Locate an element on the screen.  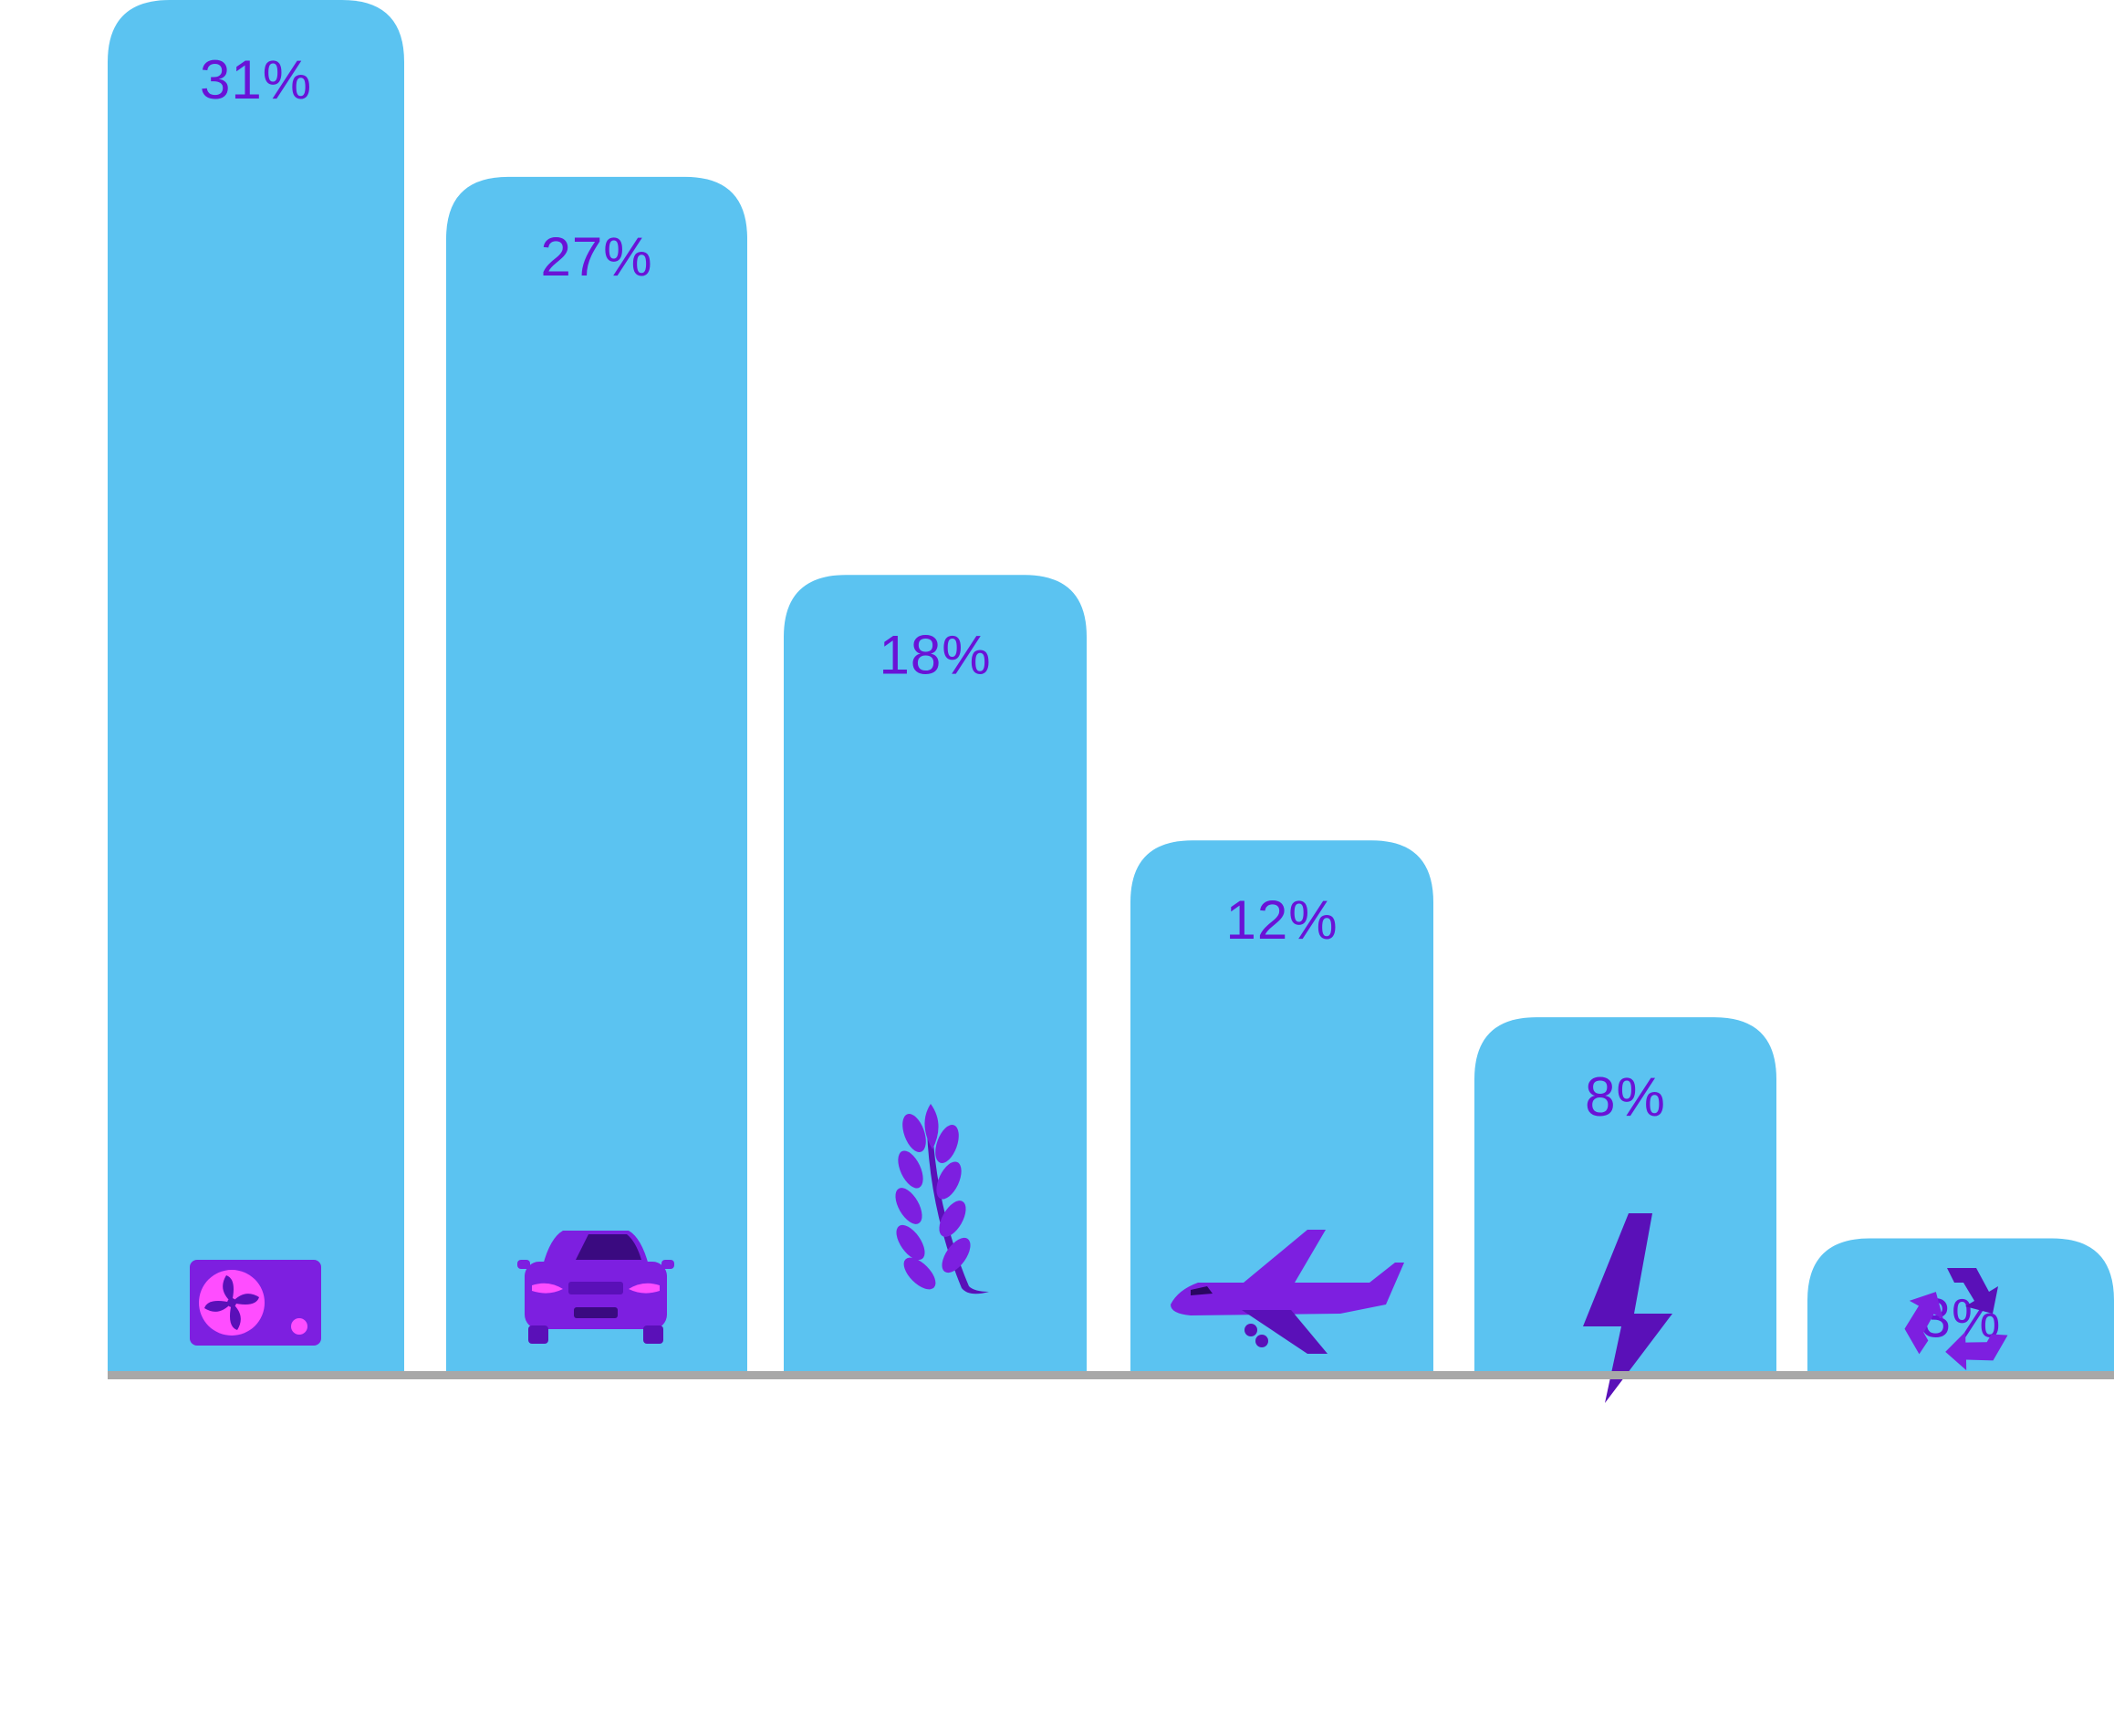
data-label-1: 31% is located at coordinates (256, 79).